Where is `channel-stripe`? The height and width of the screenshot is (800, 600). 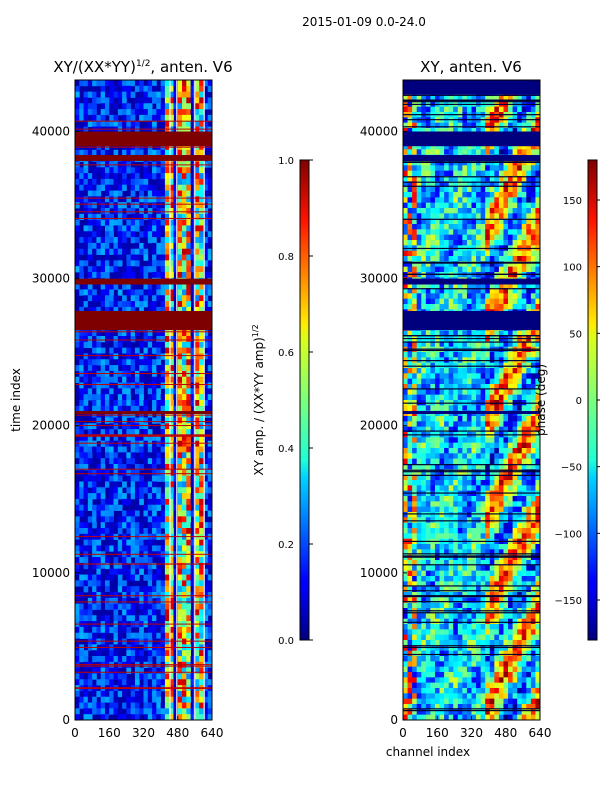
channel-stripe is located at coordinates (170, 400).